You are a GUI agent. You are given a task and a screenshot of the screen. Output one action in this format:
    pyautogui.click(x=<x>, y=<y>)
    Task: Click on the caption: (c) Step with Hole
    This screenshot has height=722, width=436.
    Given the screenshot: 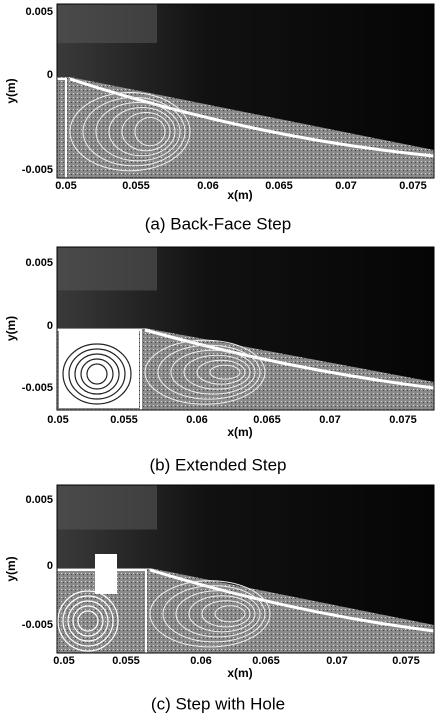 What is the action you would take?
    pyautogui.click(x=218, y=703)
    